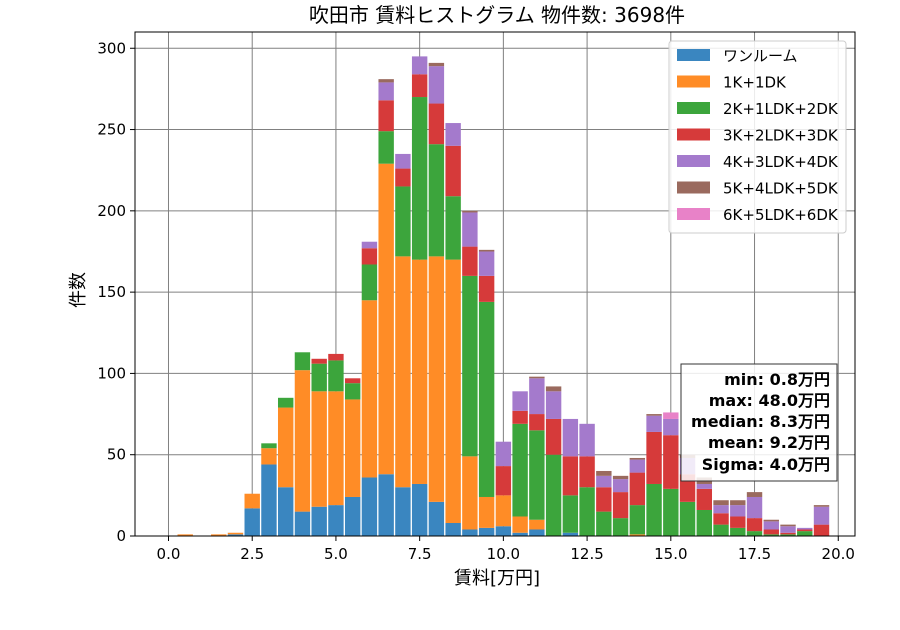 The height and width of the screenshot is (630, 900). What do you see at coordinates (781, 136) in the screenshot?
I see `legend-label: 3K+2LDK+3DK` at bounding box center [781, 136].